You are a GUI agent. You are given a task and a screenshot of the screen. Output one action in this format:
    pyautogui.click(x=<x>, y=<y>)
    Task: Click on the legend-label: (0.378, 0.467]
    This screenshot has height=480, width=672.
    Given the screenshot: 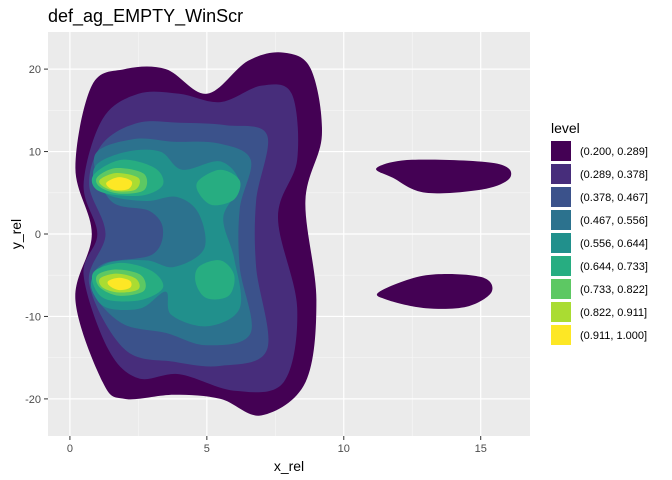 What is the action you would take?
    pyautogui.click(x=614, y=198)
    